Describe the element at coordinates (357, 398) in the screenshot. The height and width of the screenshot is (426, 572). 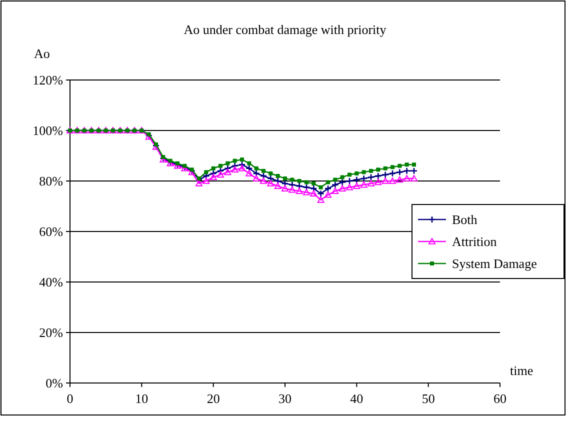
I see `x-tick-label: 40` at that location.